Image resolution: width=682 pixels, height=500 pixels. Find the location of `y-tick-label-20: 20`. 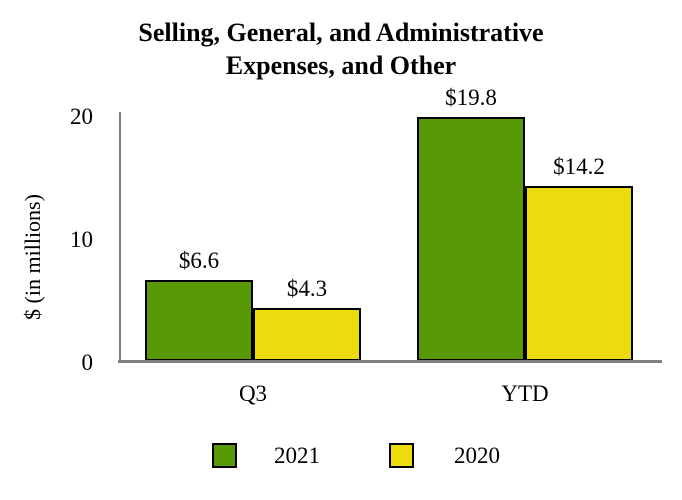

y-tick-label-20: 20 is located at coordinates (81, 116).